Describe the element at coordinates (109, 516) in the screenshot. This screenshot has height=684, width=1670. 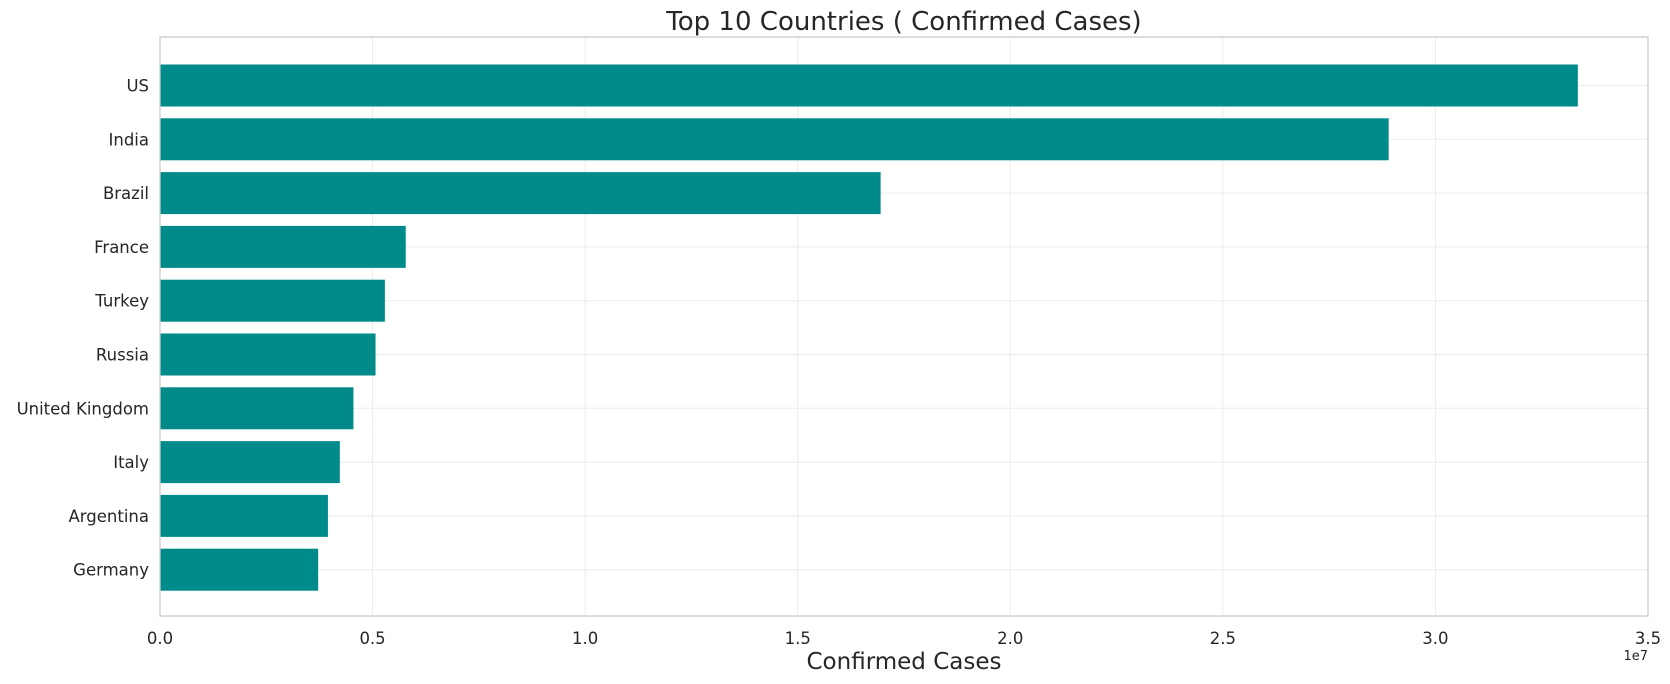
I see `y-tick-label: Argentina` at that location.